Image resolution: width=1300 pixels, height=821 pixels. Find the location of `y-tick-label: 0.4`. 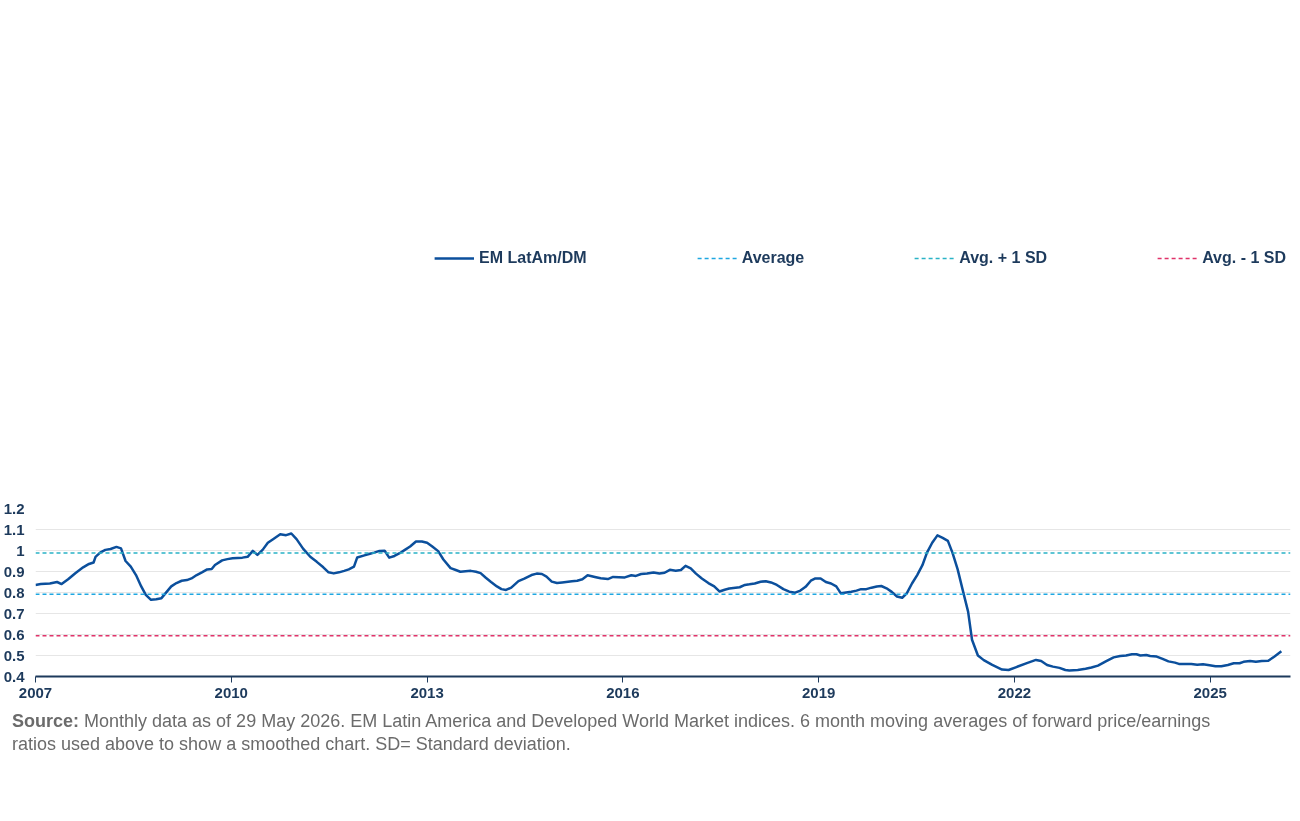

y-tick-label: 0.4 is located at coordinates (14, 676).